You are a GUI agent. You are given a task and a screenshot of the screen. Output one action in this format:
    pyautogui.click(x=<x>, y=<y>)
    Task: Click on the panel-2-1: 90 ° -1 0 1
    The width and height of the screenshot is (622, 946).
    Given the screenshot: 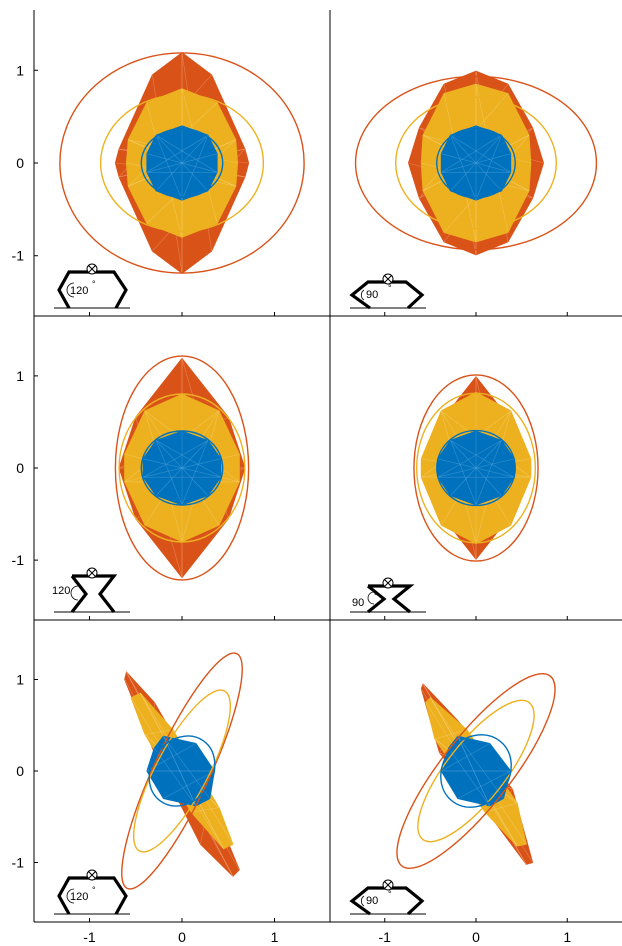 What is the action you would take?
    pyautogui.click(x=460, y=809)
    